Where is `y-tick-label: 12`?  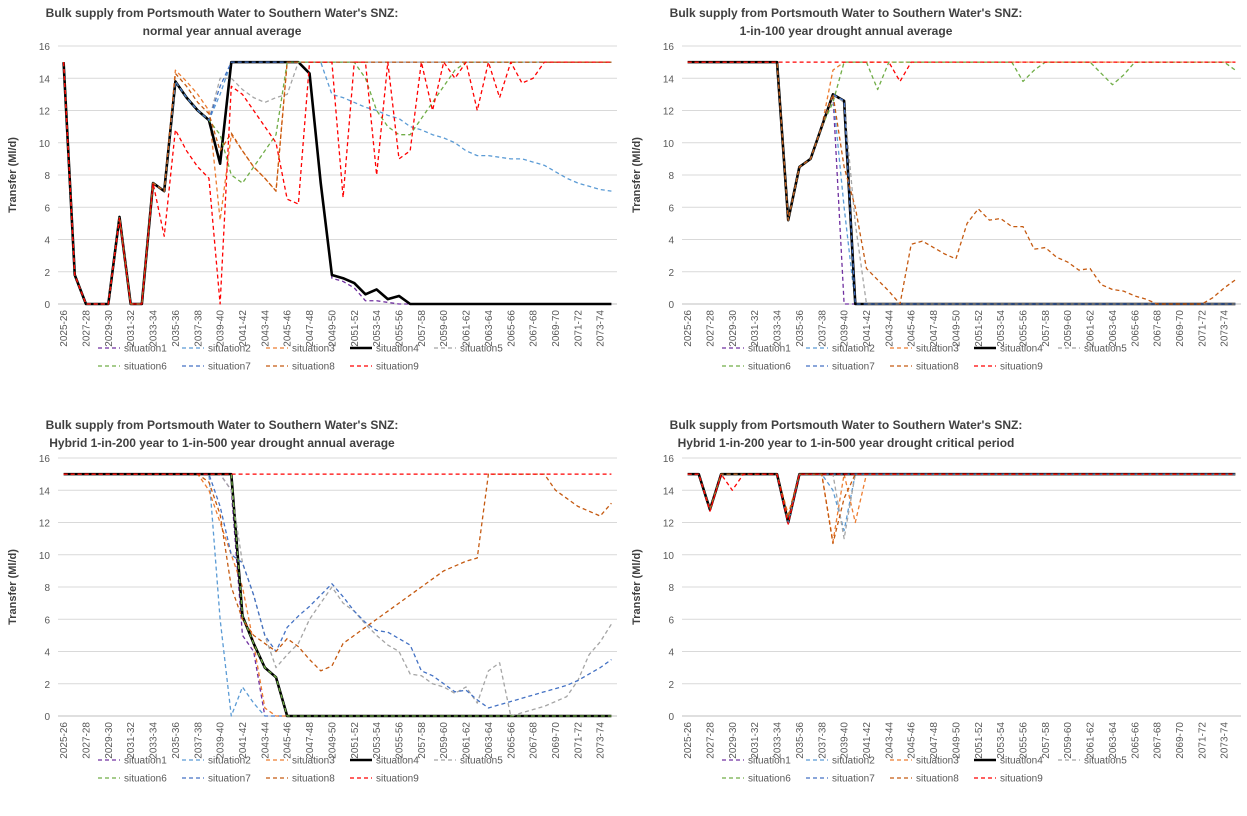 y-tick-label: 12 is located at coordinates (669, 524).